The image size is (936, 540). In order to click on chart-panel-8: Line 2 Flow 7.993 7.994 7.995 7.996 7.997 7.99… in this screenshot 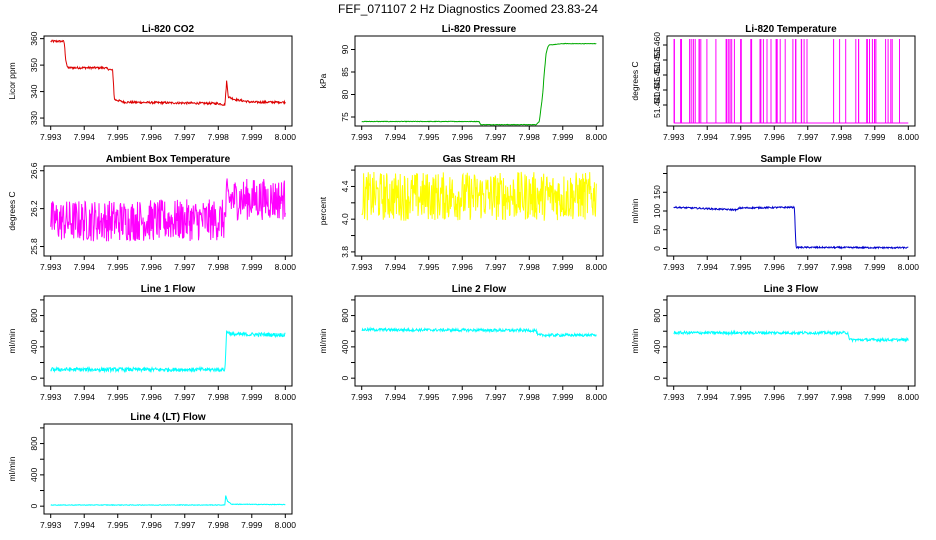, I will do `click(462, 343)`.